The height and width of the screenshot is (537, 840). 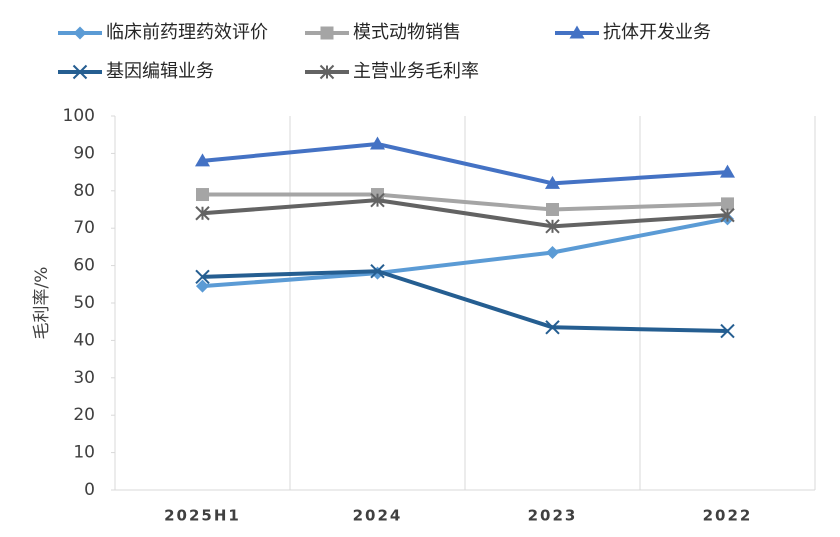 I want to click on y-tick-label: 10, so click(x=84, y=453).